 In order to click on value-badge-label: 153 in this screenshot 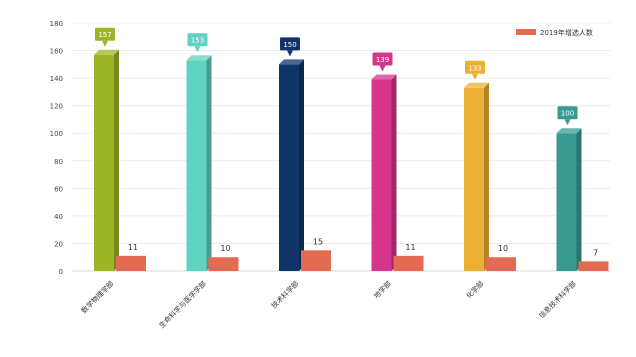, I will do `click(197, 41)`.